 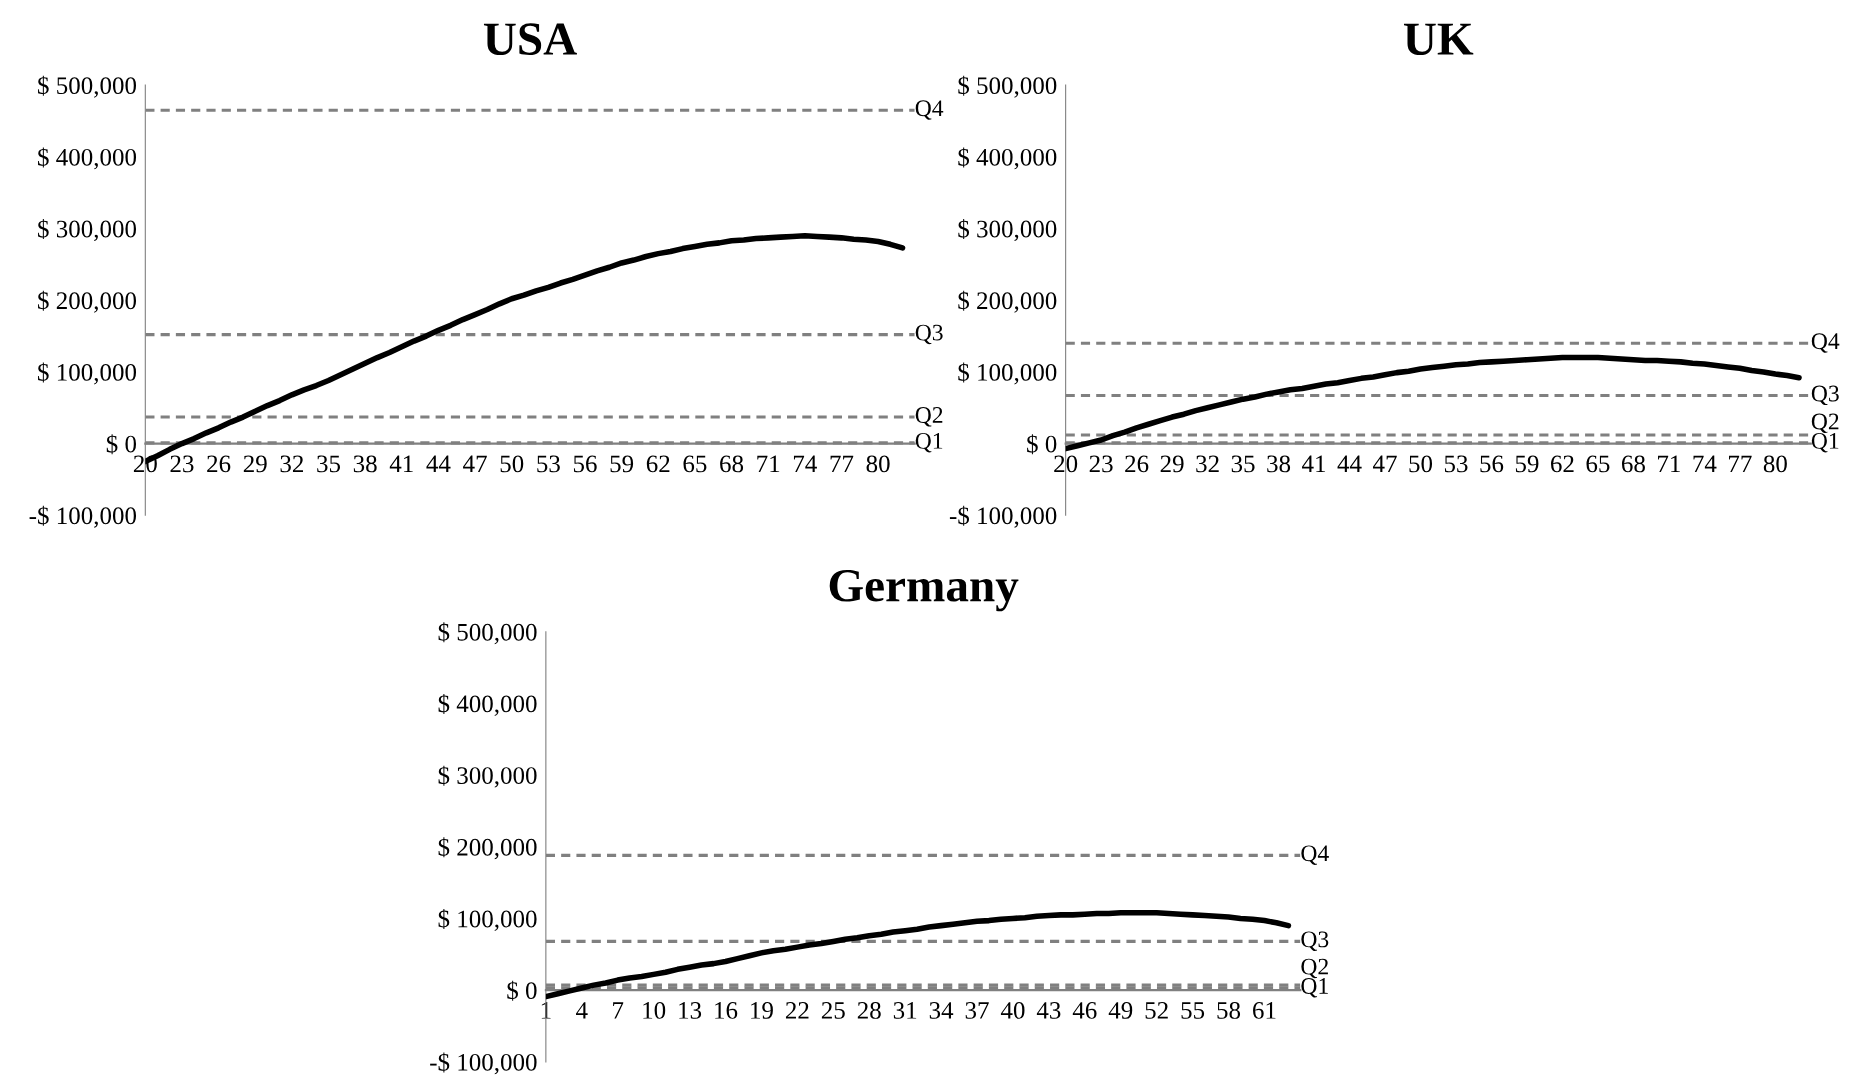 What do you see at coordinates (654, 1010) in the screenshot?
I see `x-tick-label: 10` at bounding box center [654, 1010].